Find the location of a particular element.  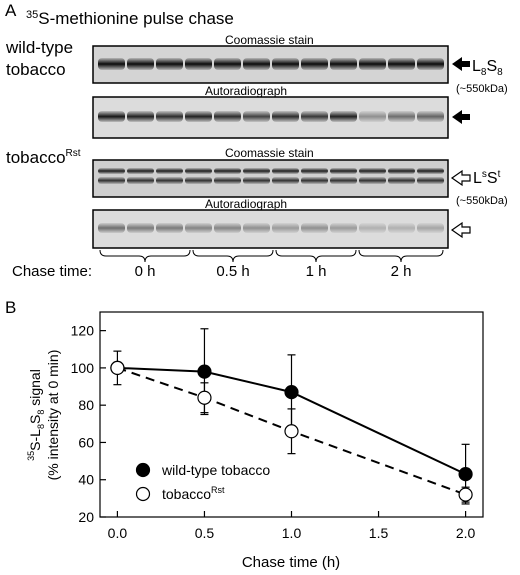

strip-label-mut-coomassie: Coomassie stain is located at coordinates (269, 153).